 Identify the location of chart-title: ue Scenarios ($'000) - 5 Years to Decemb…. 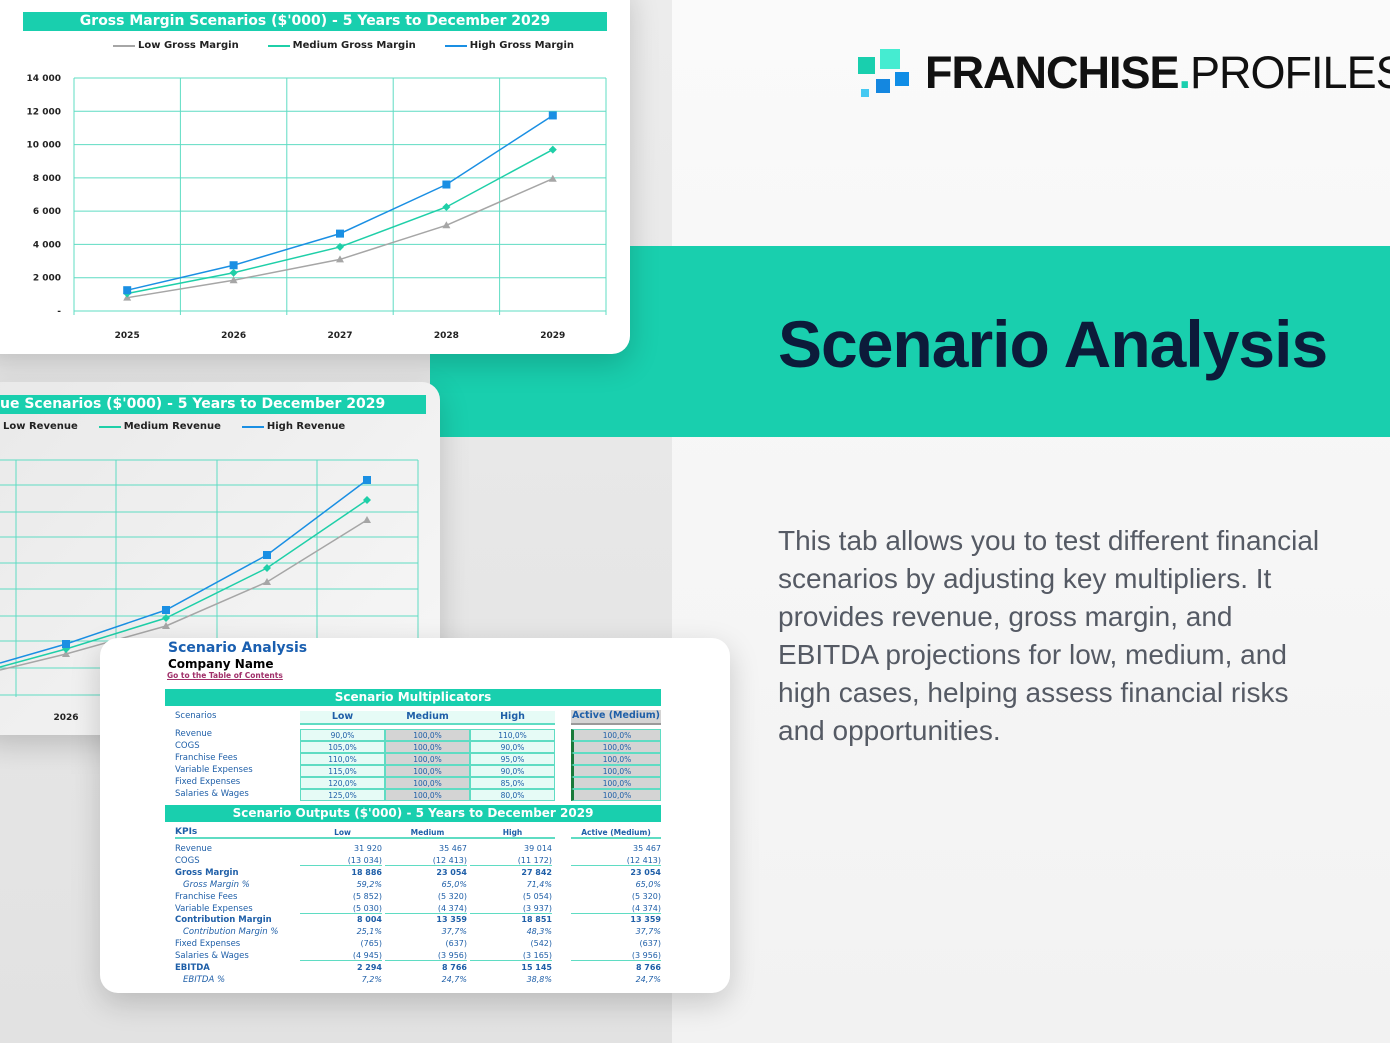
(213, 404).